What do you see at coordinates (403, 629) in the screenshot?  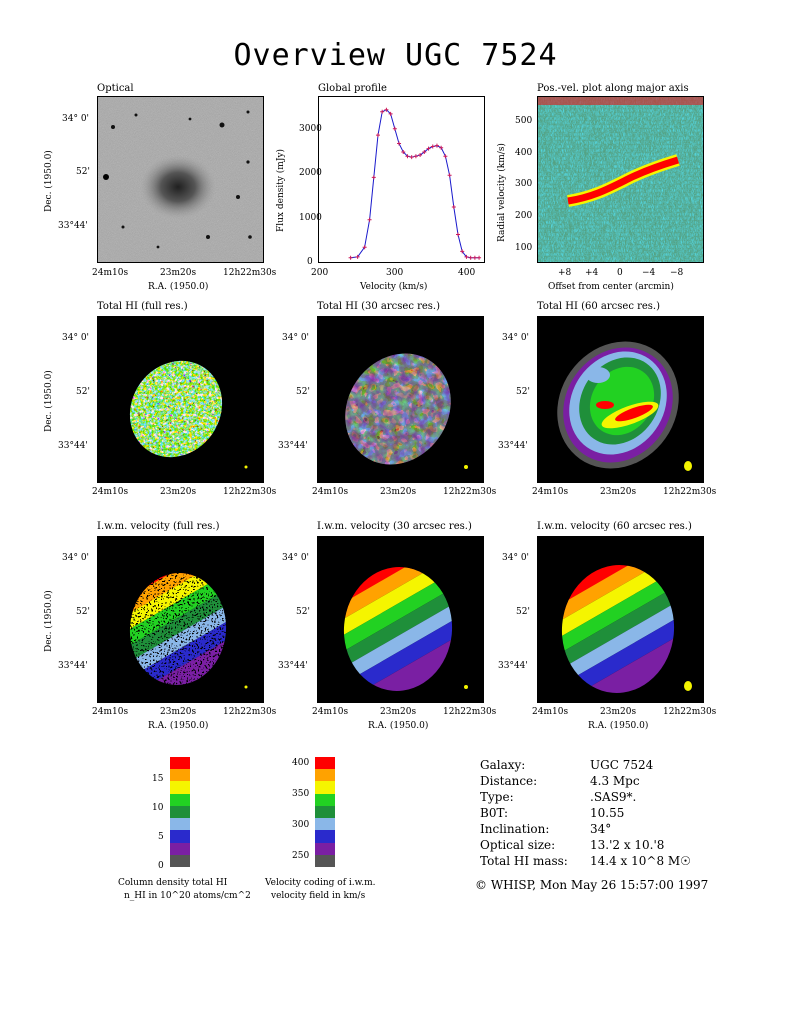 I see `iwm-30-svg` at bounding box center [403, 629].